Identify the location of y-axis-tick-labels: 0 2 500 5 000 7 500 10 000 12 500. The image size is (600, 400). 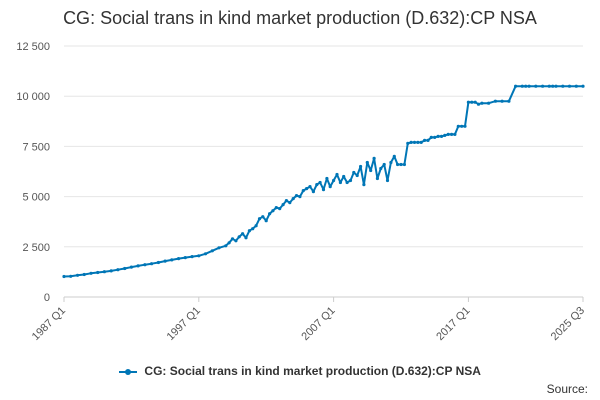
(33, 172).